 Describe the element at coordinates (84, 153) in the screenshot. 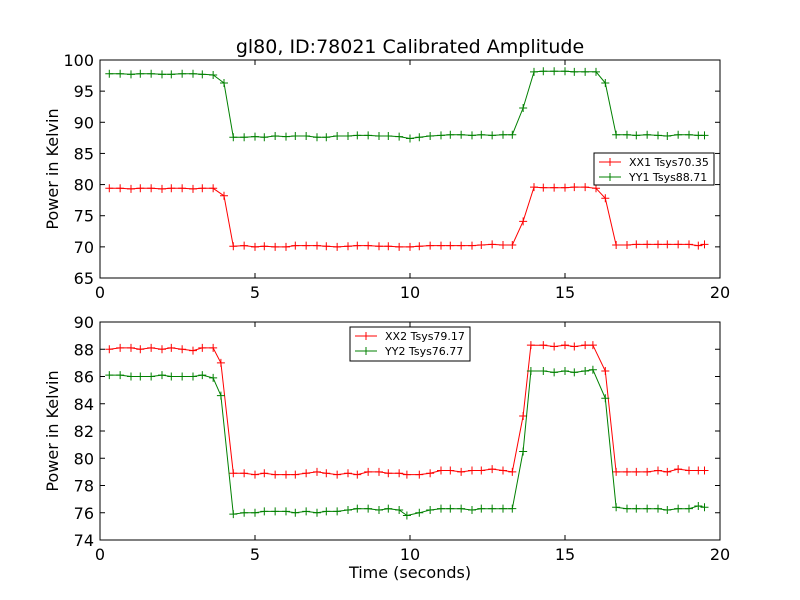

I see `y-tick-label: 85` at that location.